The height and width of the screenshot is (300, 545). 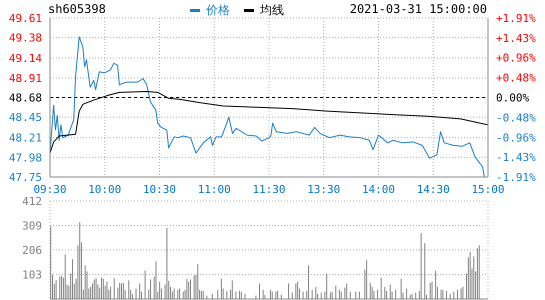 I want to click on y-tick-label: 412, so click(x=32, y=201).